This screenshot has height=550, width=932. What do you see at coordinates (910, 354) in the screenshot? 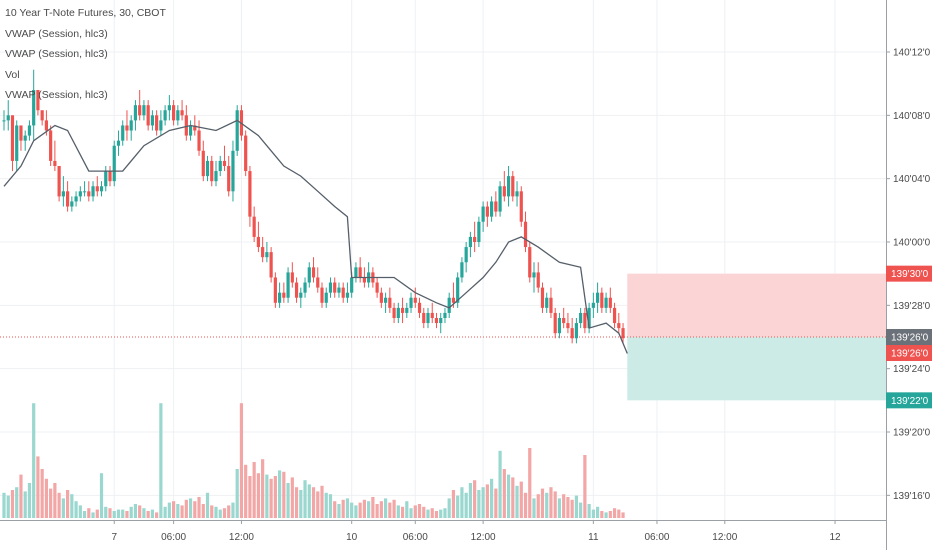
I see `price-badge-label: 139'26'0` at bounding box center [910, 354].